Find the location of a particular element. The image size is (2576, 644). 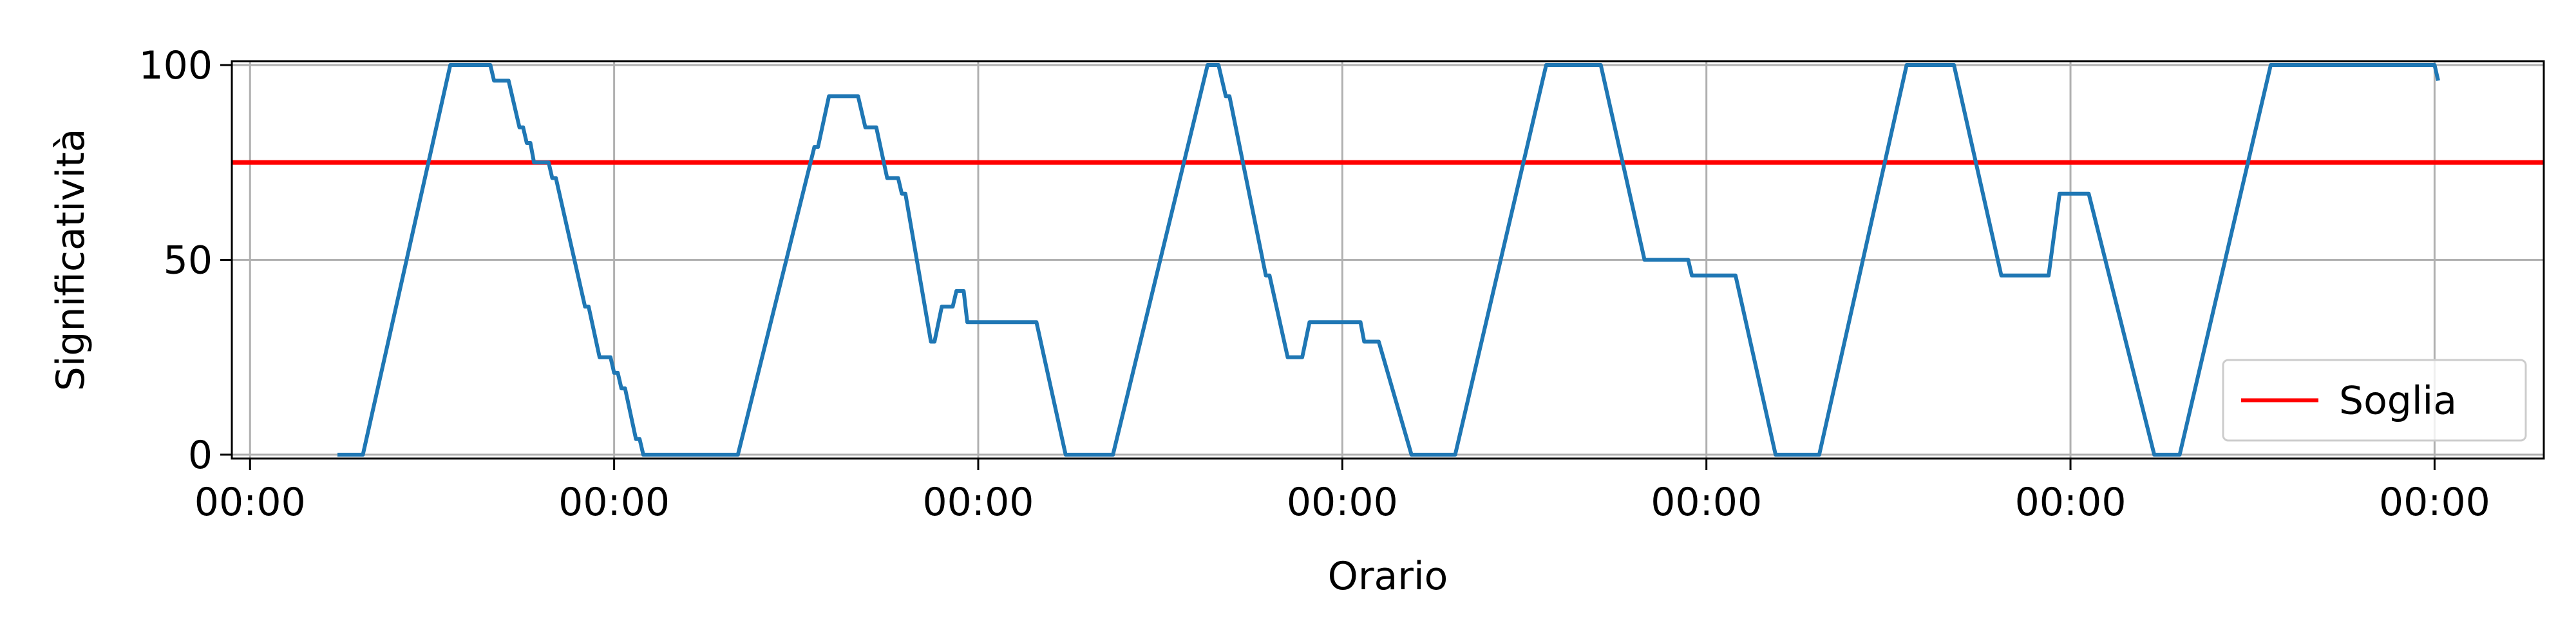

legend-box is located at coordinates (2374, 400).